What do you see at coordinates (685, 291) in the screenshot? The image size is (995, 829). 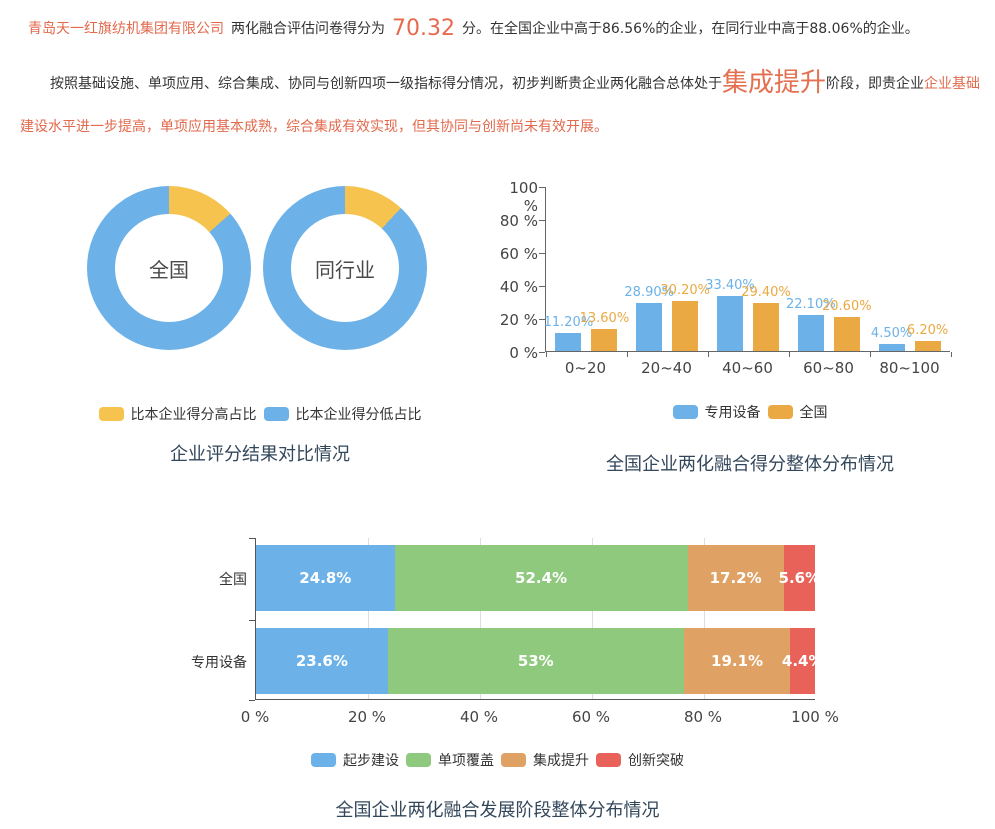 I see `bar-value-label: 30.20%` at bounding box center [685, 291].